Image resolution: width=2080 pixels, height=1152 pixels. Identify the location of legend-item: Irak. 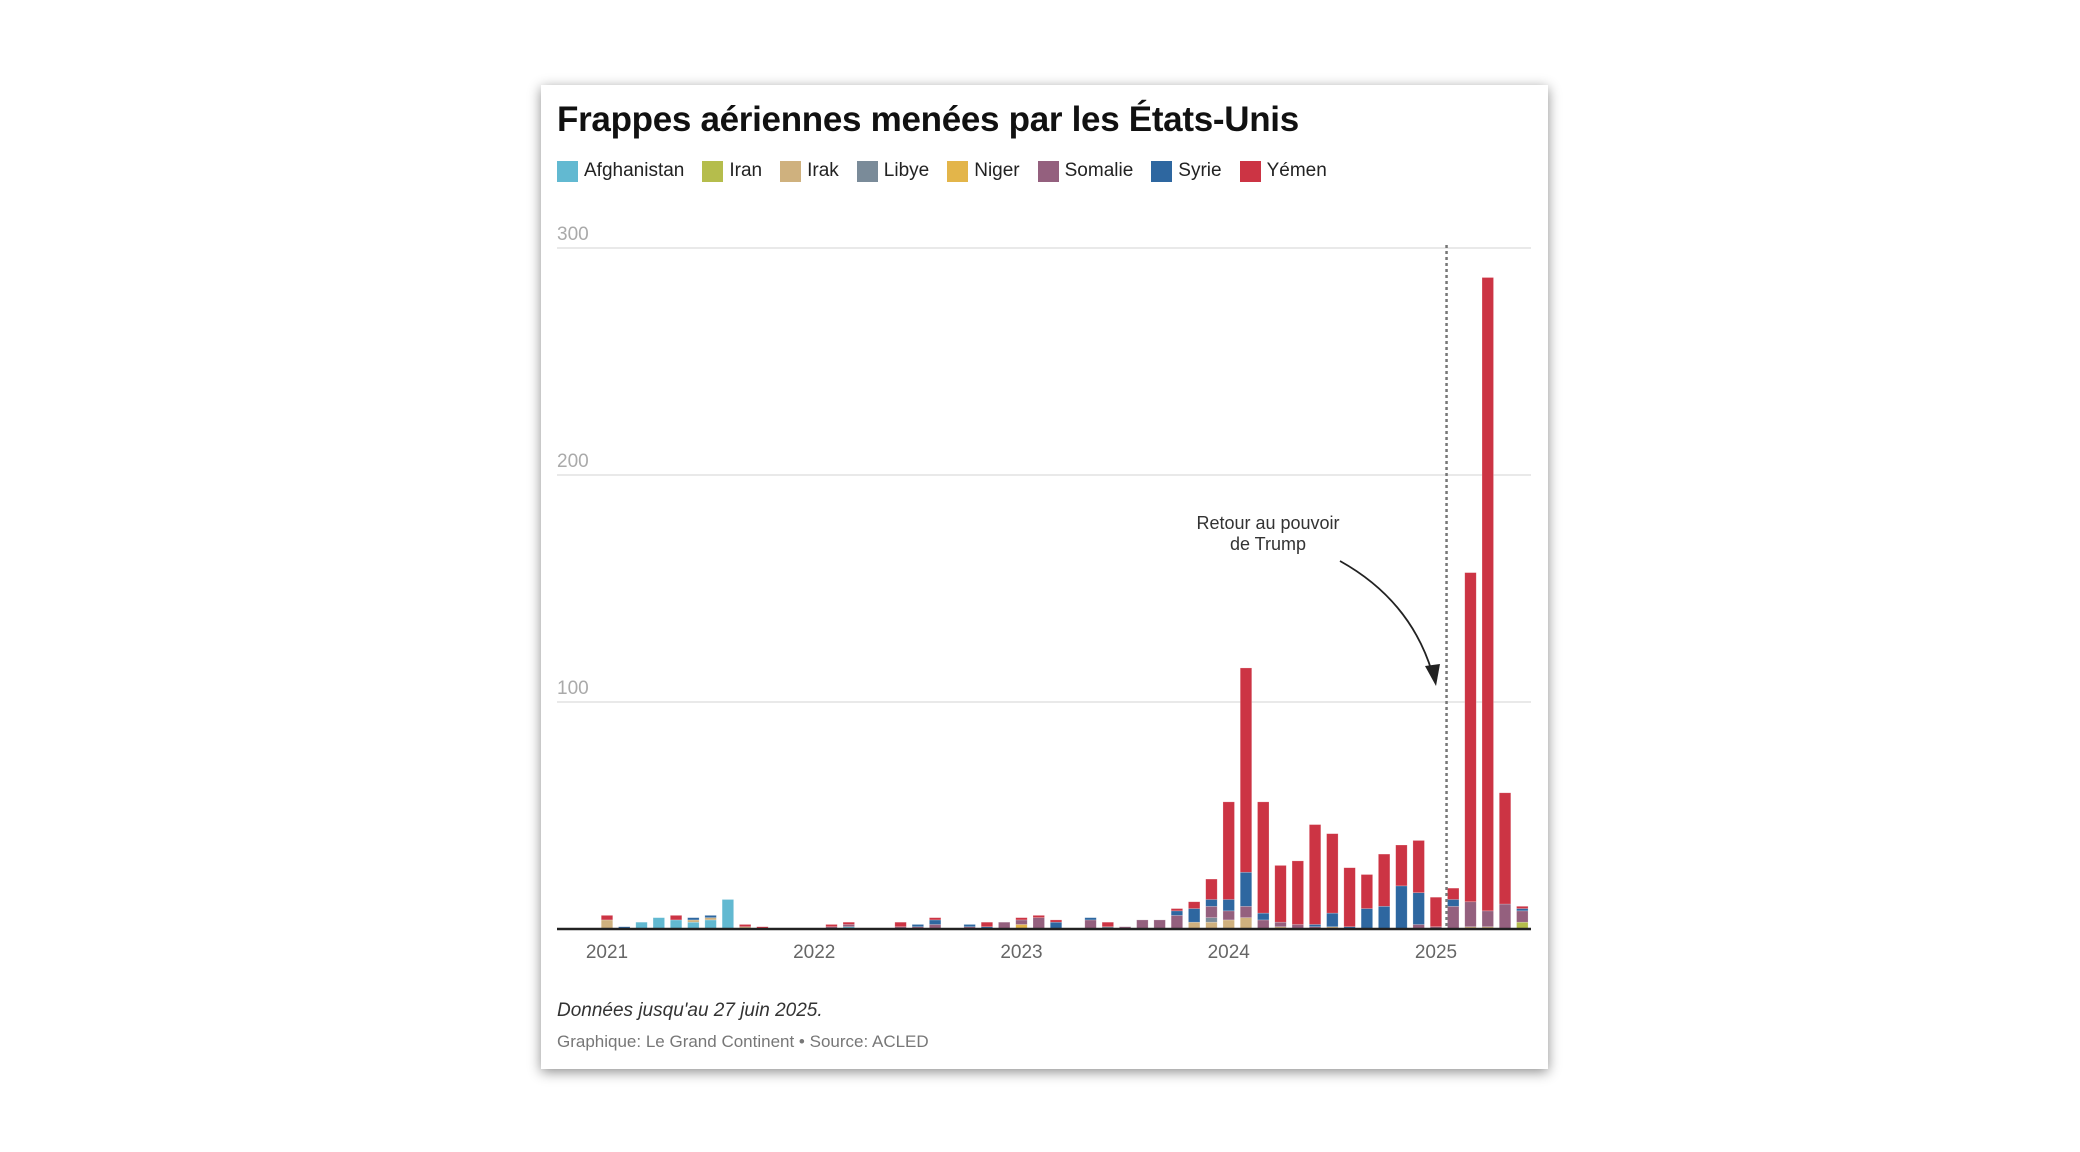
(809, 171).